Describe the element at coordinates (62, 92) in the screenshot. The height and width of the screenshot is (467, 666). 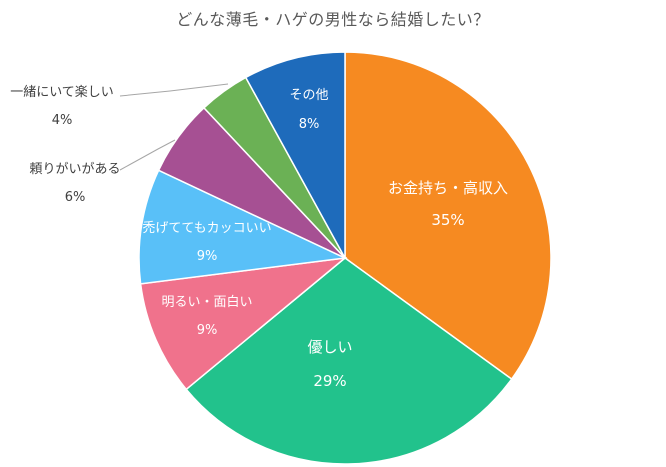
I see `slice-label-6: 一緒にいて楽しい` at that location.